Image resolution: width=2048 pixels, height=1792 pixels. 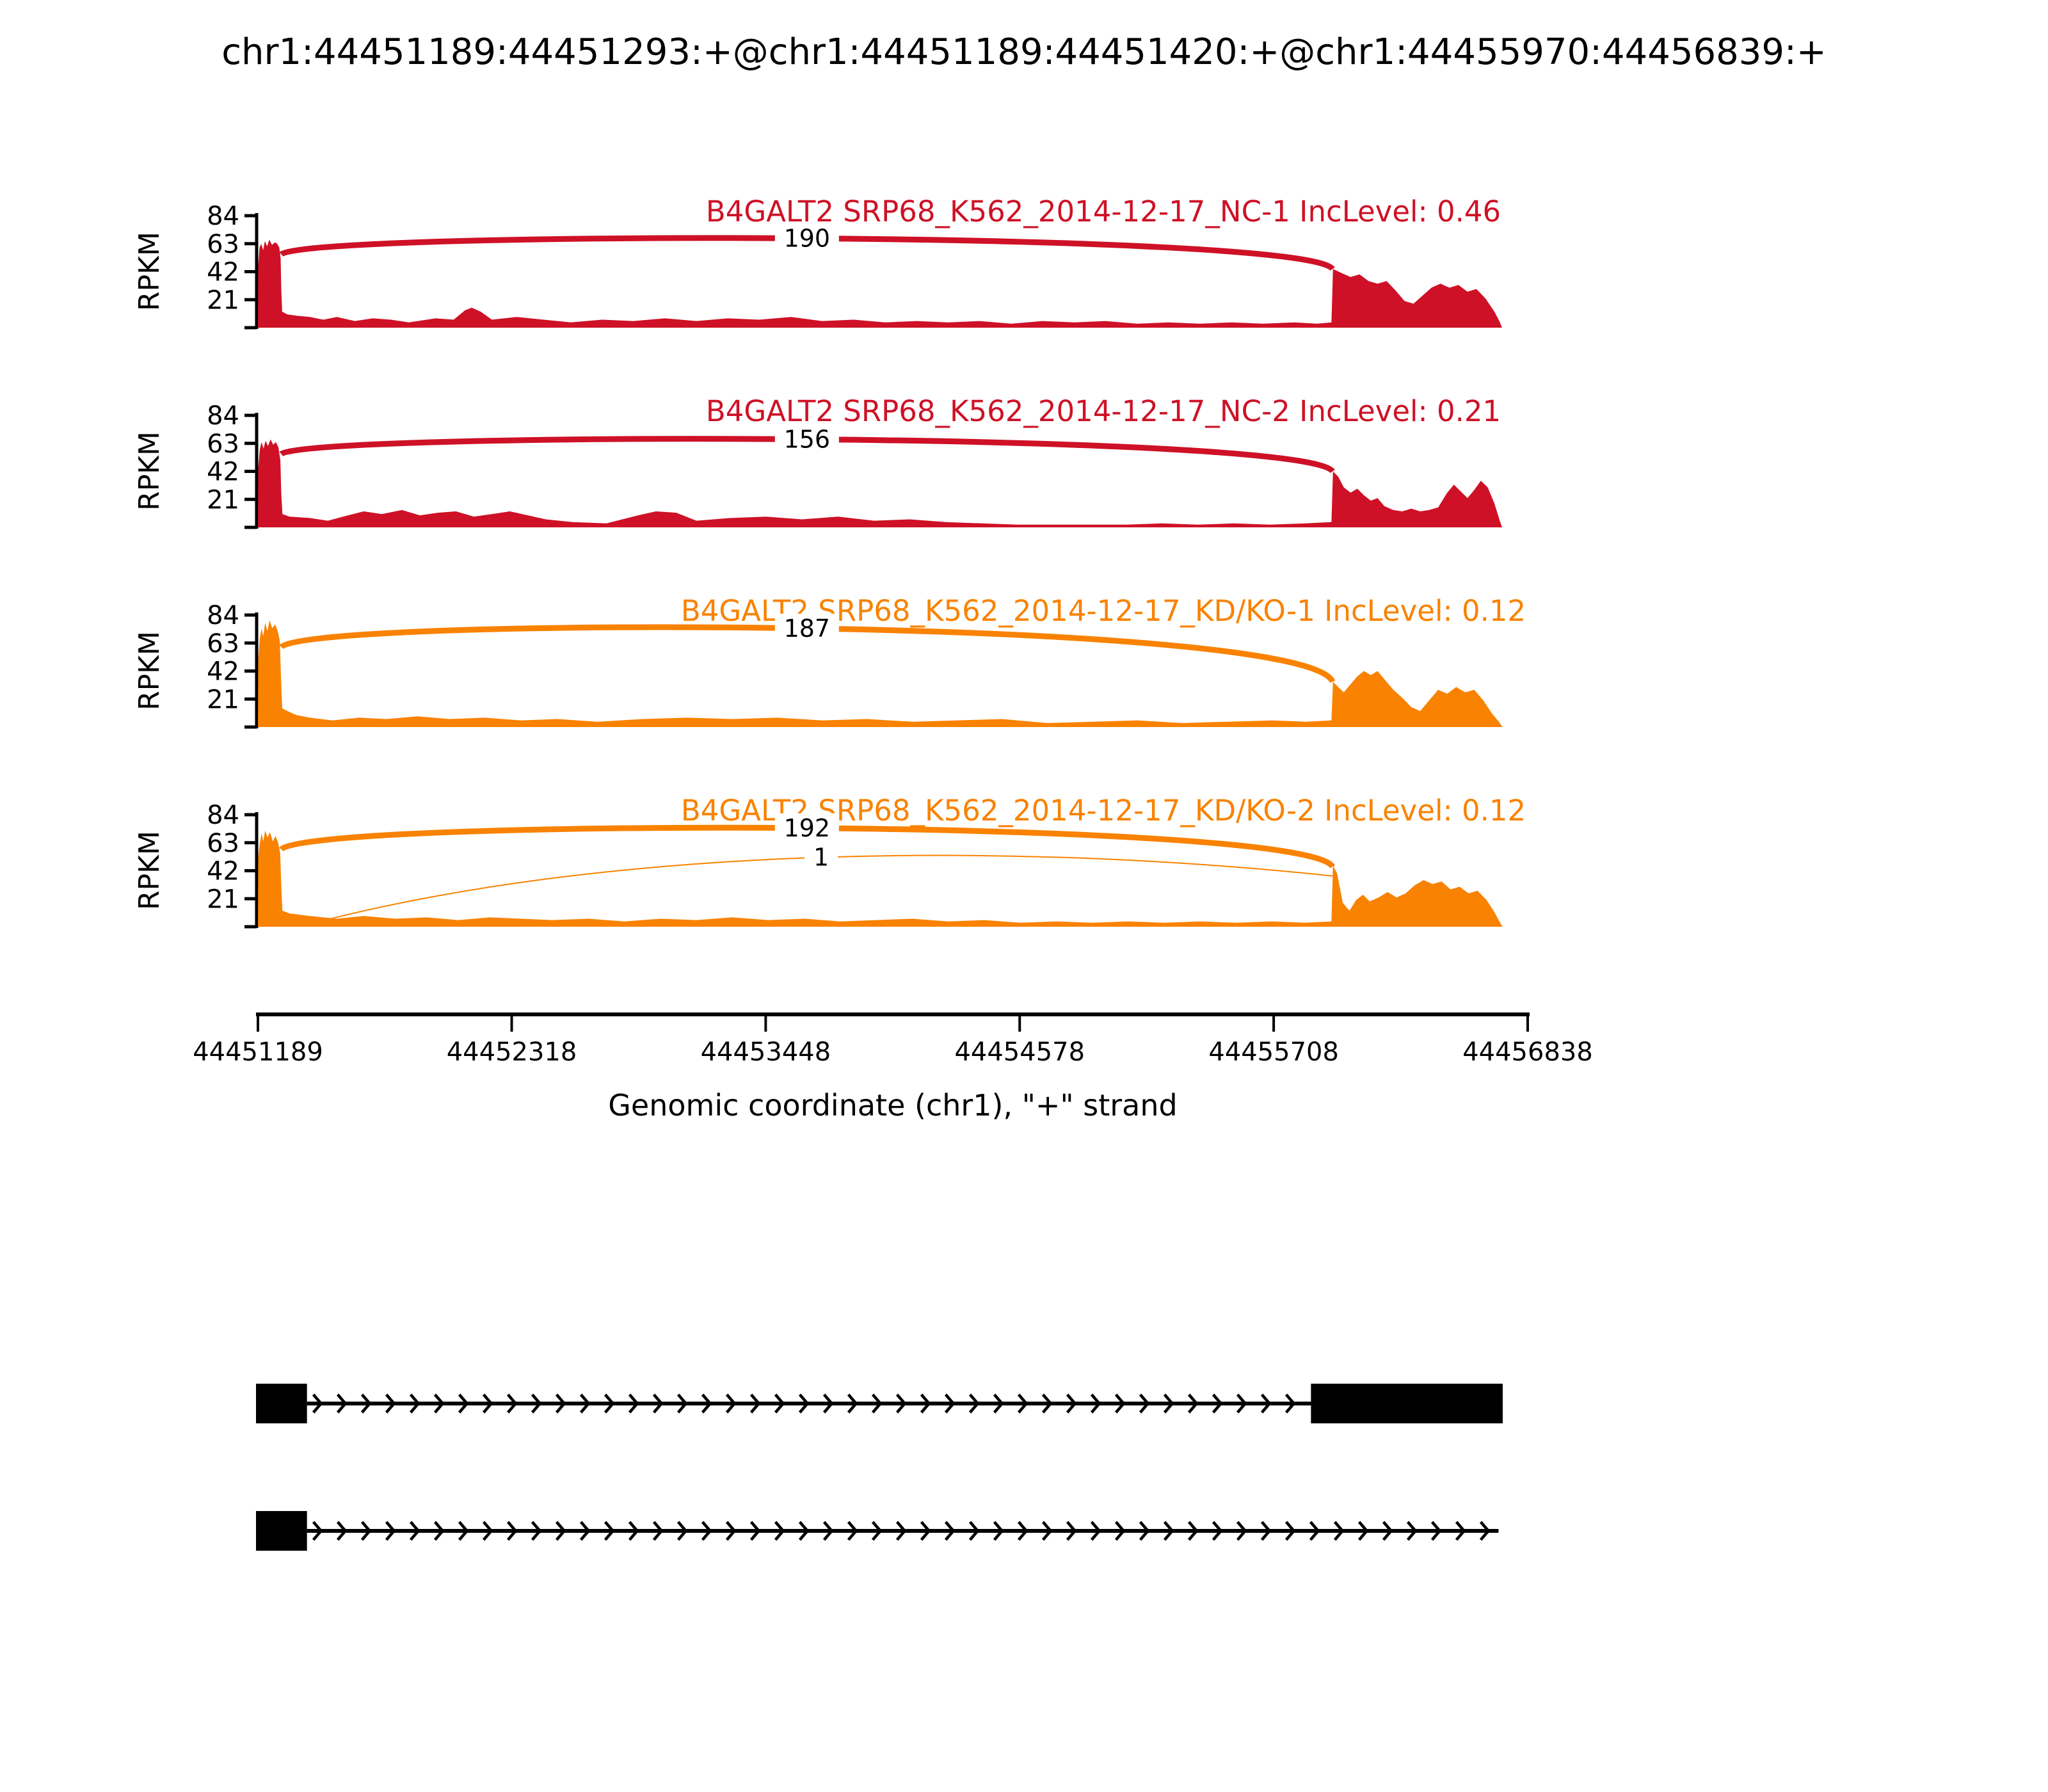 What do you see at coordinates (223, 300) in the screenshot?
I see `y-tick-label: 21` at bounding box center [223, 300].